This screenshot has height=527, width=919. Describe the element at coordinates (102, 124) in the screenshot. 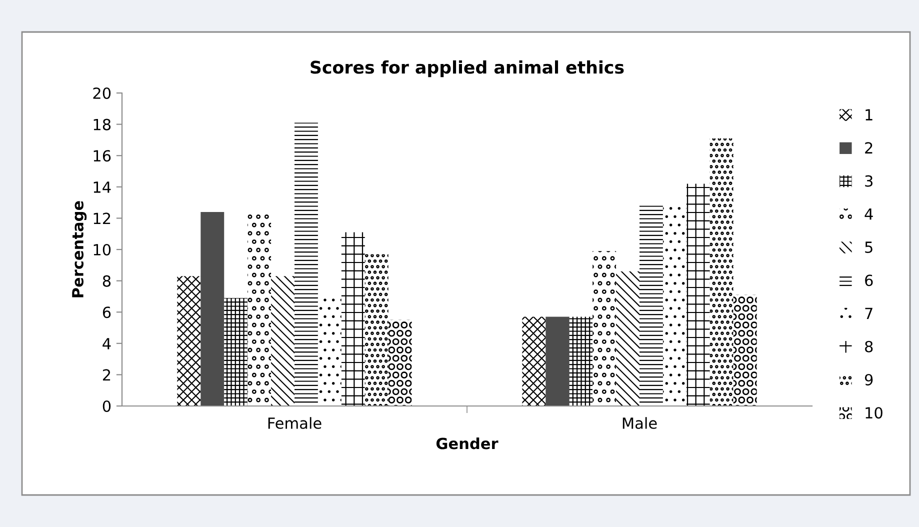

I see `y-tick-label: 18` at that location.